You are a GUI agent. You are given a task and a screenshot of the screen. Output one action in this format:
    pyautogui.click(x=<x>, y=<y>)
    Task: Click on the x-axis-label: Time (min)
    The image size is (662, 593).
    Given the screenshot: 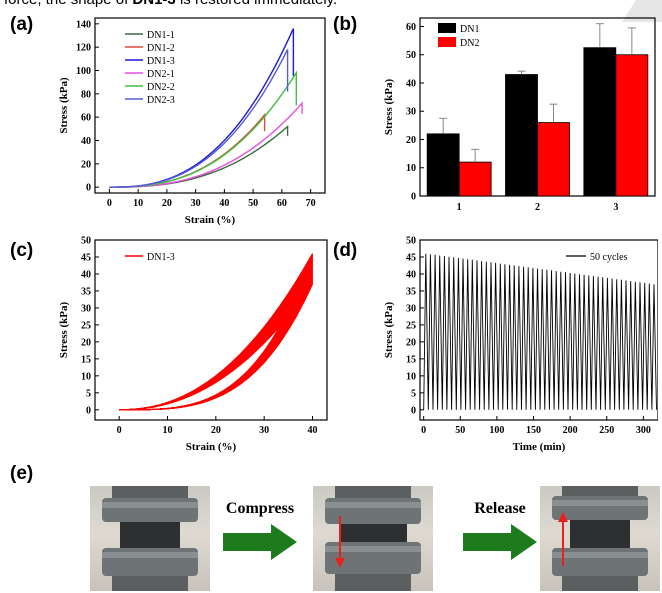 What is the action you would take?
    pyautogui.click(x=539, y=447)
    